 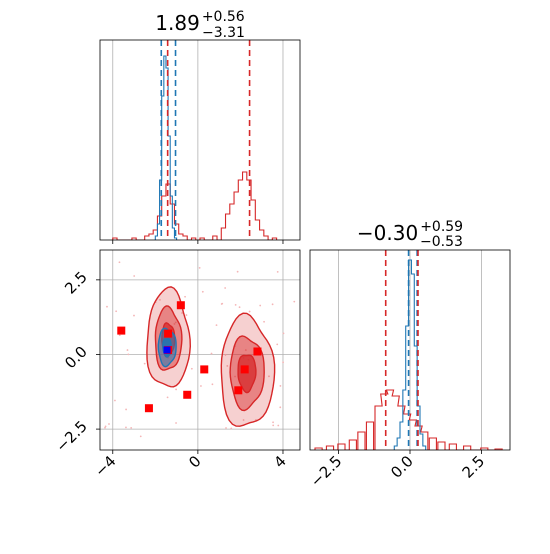 What do you see at coordinates (189, 357) in the screenshot?
I see `marker-points` at bounding box center [189, 357].